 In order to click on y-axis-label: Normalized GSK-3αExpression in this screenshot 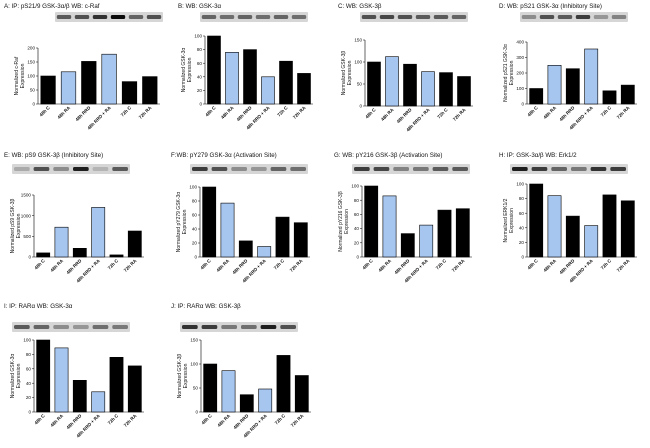, I will do `click(187, 70)`.